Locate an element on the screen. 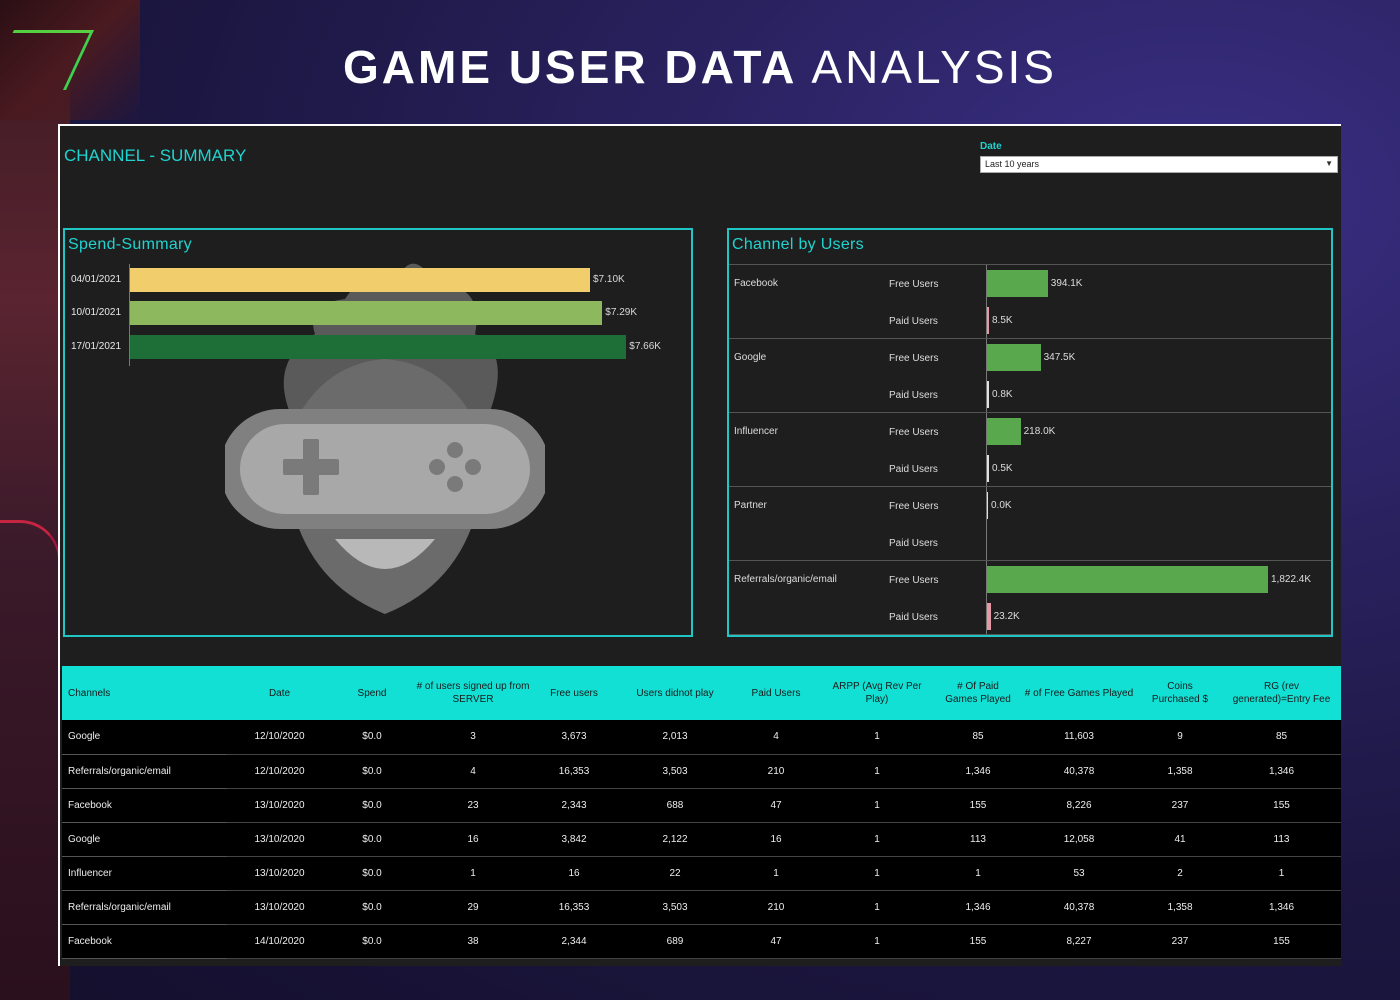 The width and height of the screenshot is (1400, 1000). table-cell: 3,503 is located at coordinates (675, 771).